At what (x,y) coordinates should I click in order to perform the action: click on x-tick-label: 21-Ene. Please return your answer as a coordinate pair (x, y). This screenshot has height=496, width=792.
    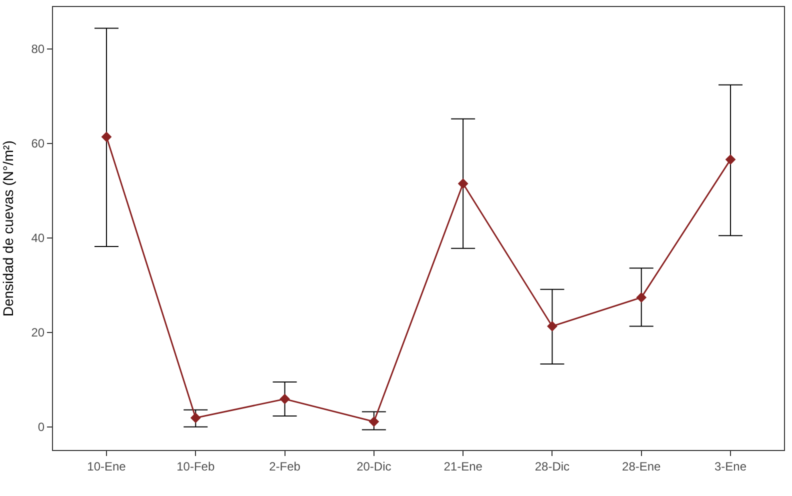
    Looking at the image, I should click on (463, 466).